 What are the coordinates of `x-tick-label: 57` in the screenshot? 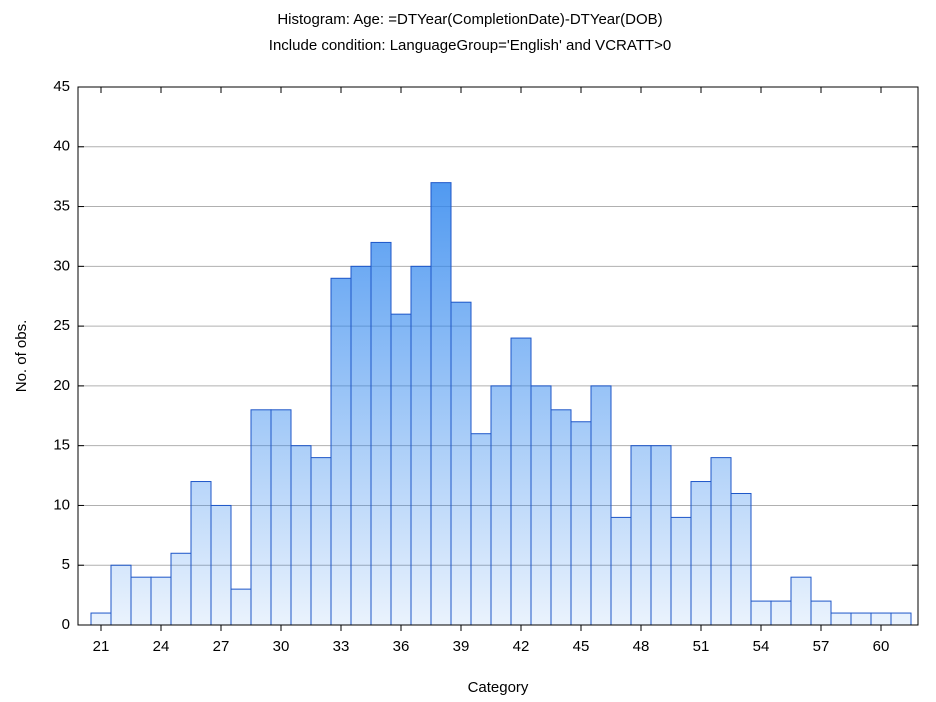 It's located at (821, 646).